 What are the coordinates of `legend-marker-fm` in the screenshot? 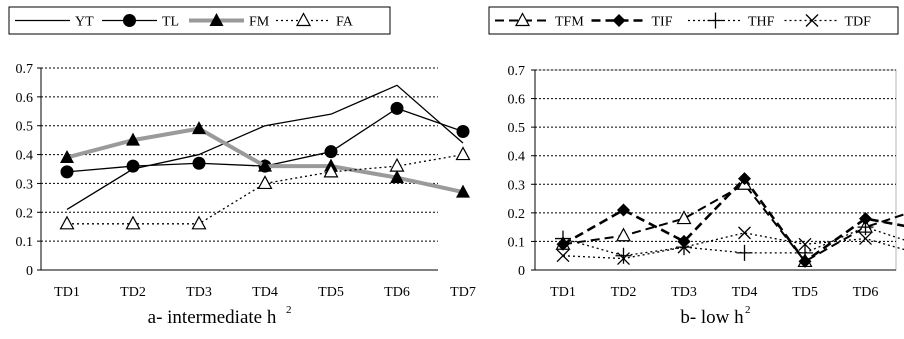 It's located at (216, 19).